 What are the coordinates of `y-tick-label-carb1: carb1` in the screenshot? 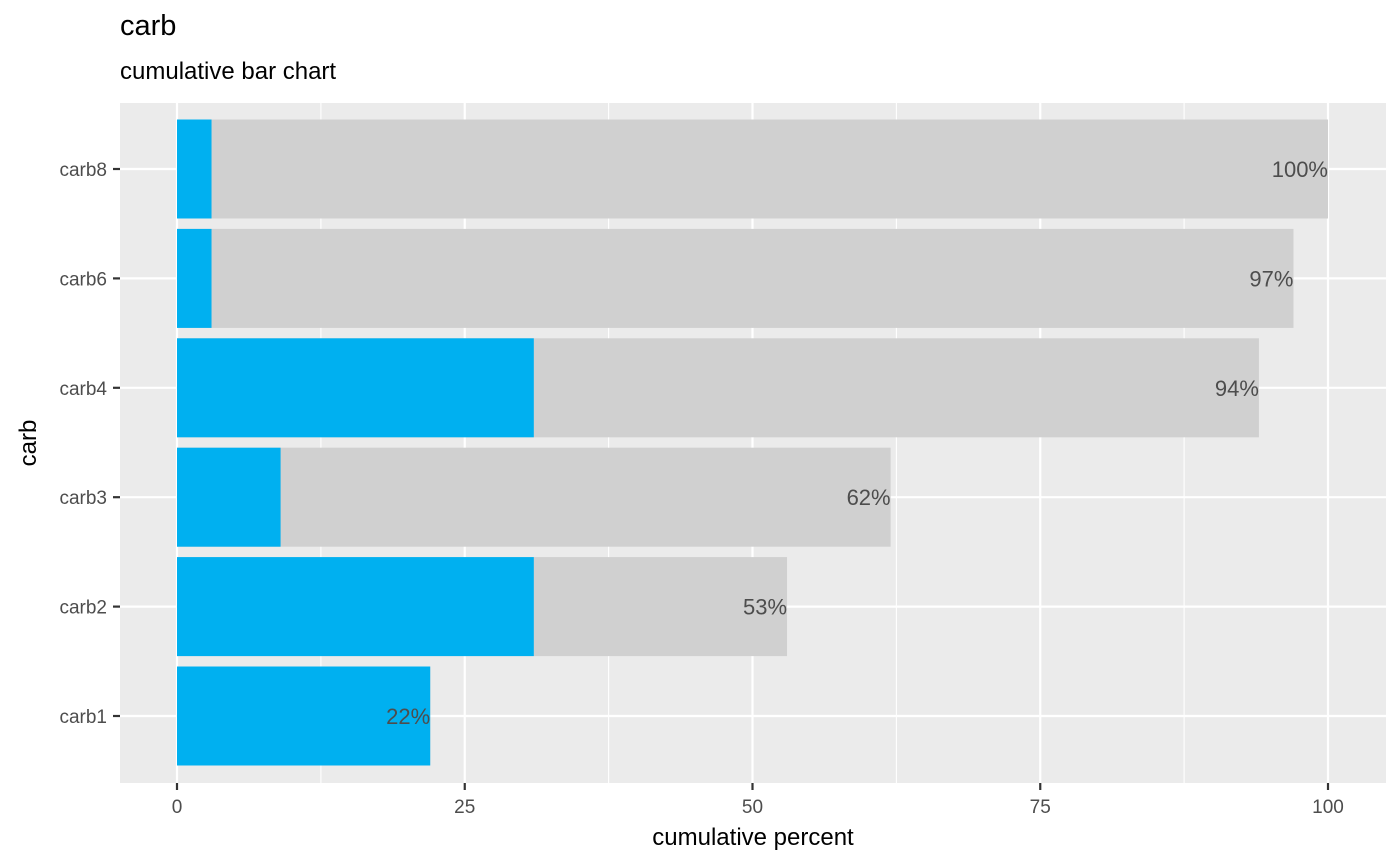 It's located at (83, 717).